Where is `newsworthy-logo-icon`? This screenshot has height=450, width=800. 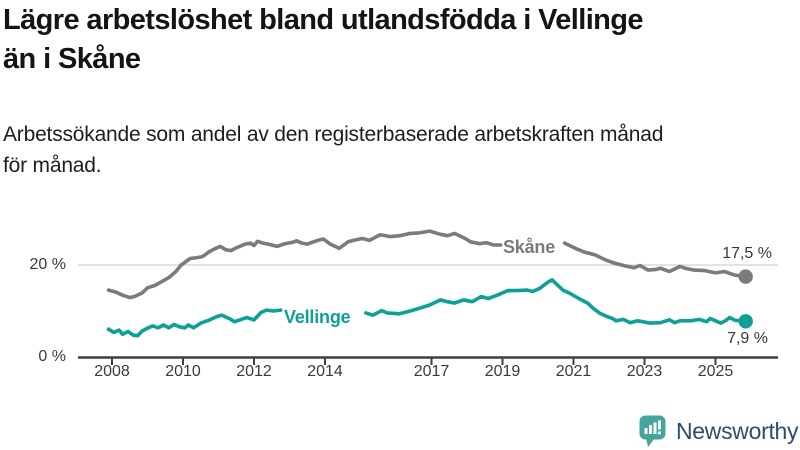
newsworthy-logo-icon is located at coordinates (652, 431).